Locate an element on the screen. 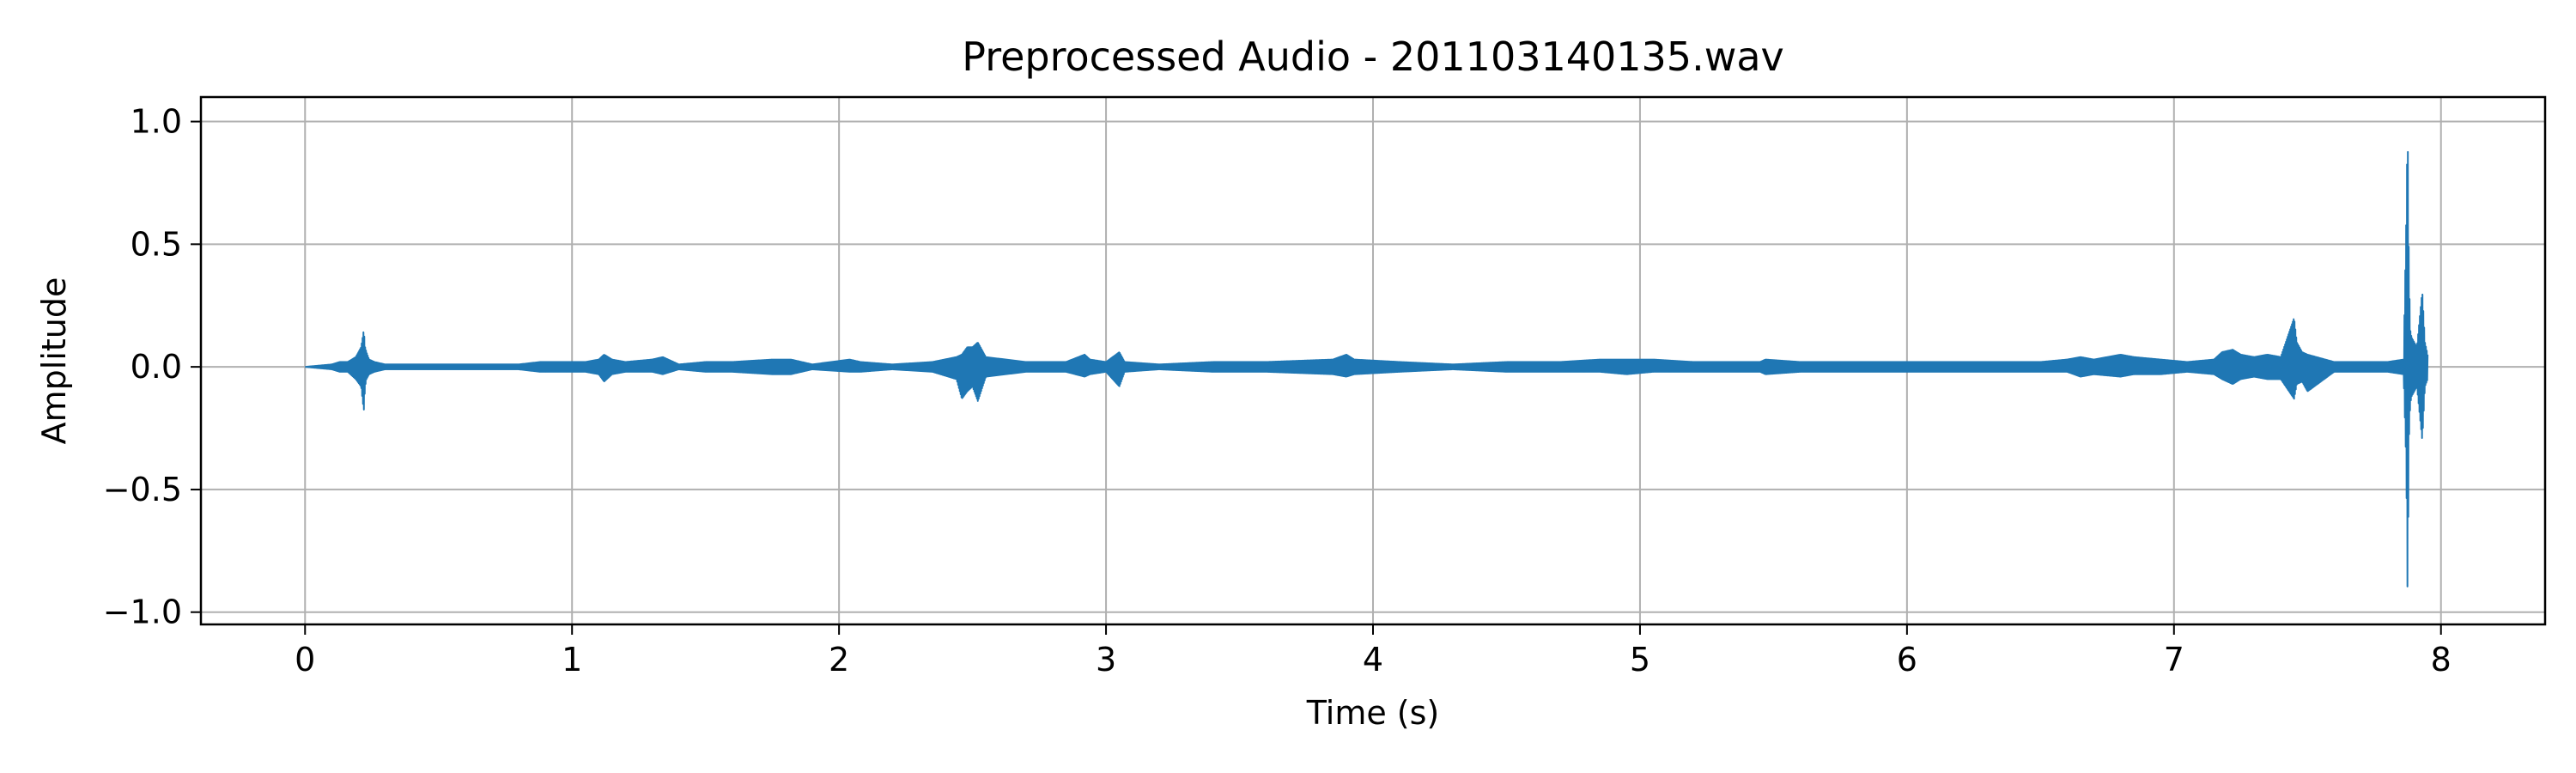 The image size is (2576, 773). y-axis-label: Amplitude is located at coordinates (54, 361).